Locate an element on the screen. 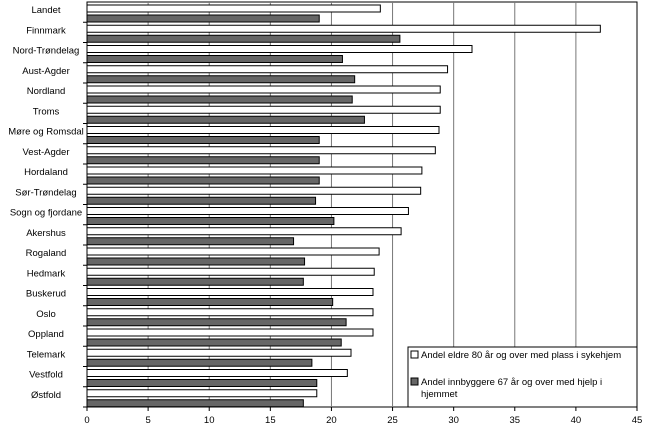 This screenshot has width=646, height=432. category-label: Sogn og fjordane is located at coordinates (46, 213).